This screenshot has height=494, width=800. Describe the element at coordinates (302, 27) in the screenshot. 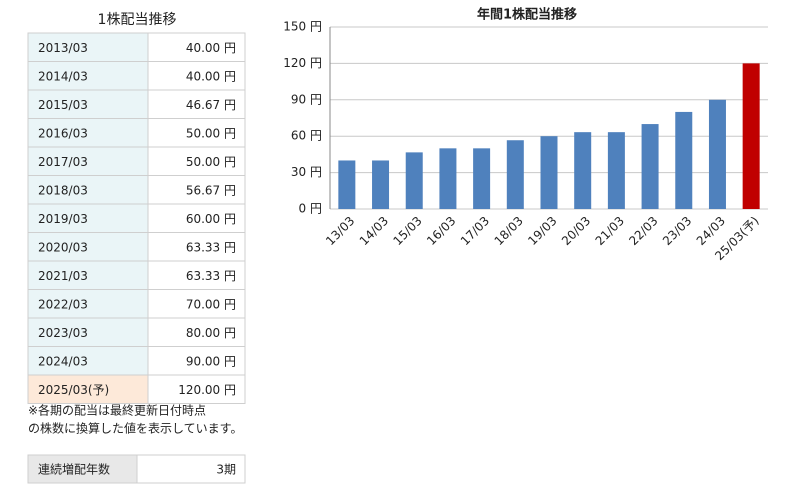

I see `y-tick-label: 150 円` at that location.